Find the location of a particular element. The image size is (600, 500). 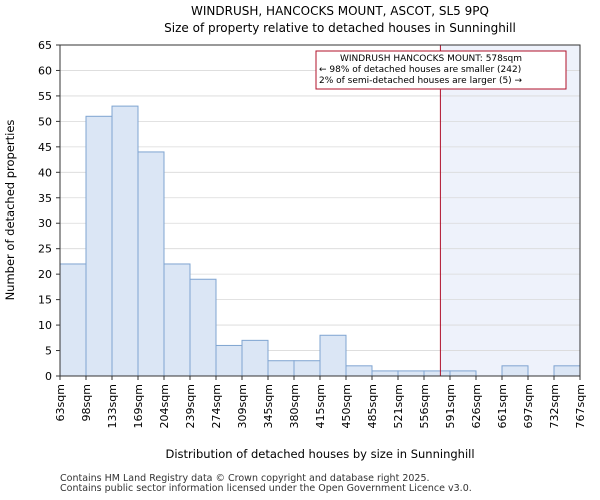

x-tick-label: 98sqm is located at coordinates (86, 402).